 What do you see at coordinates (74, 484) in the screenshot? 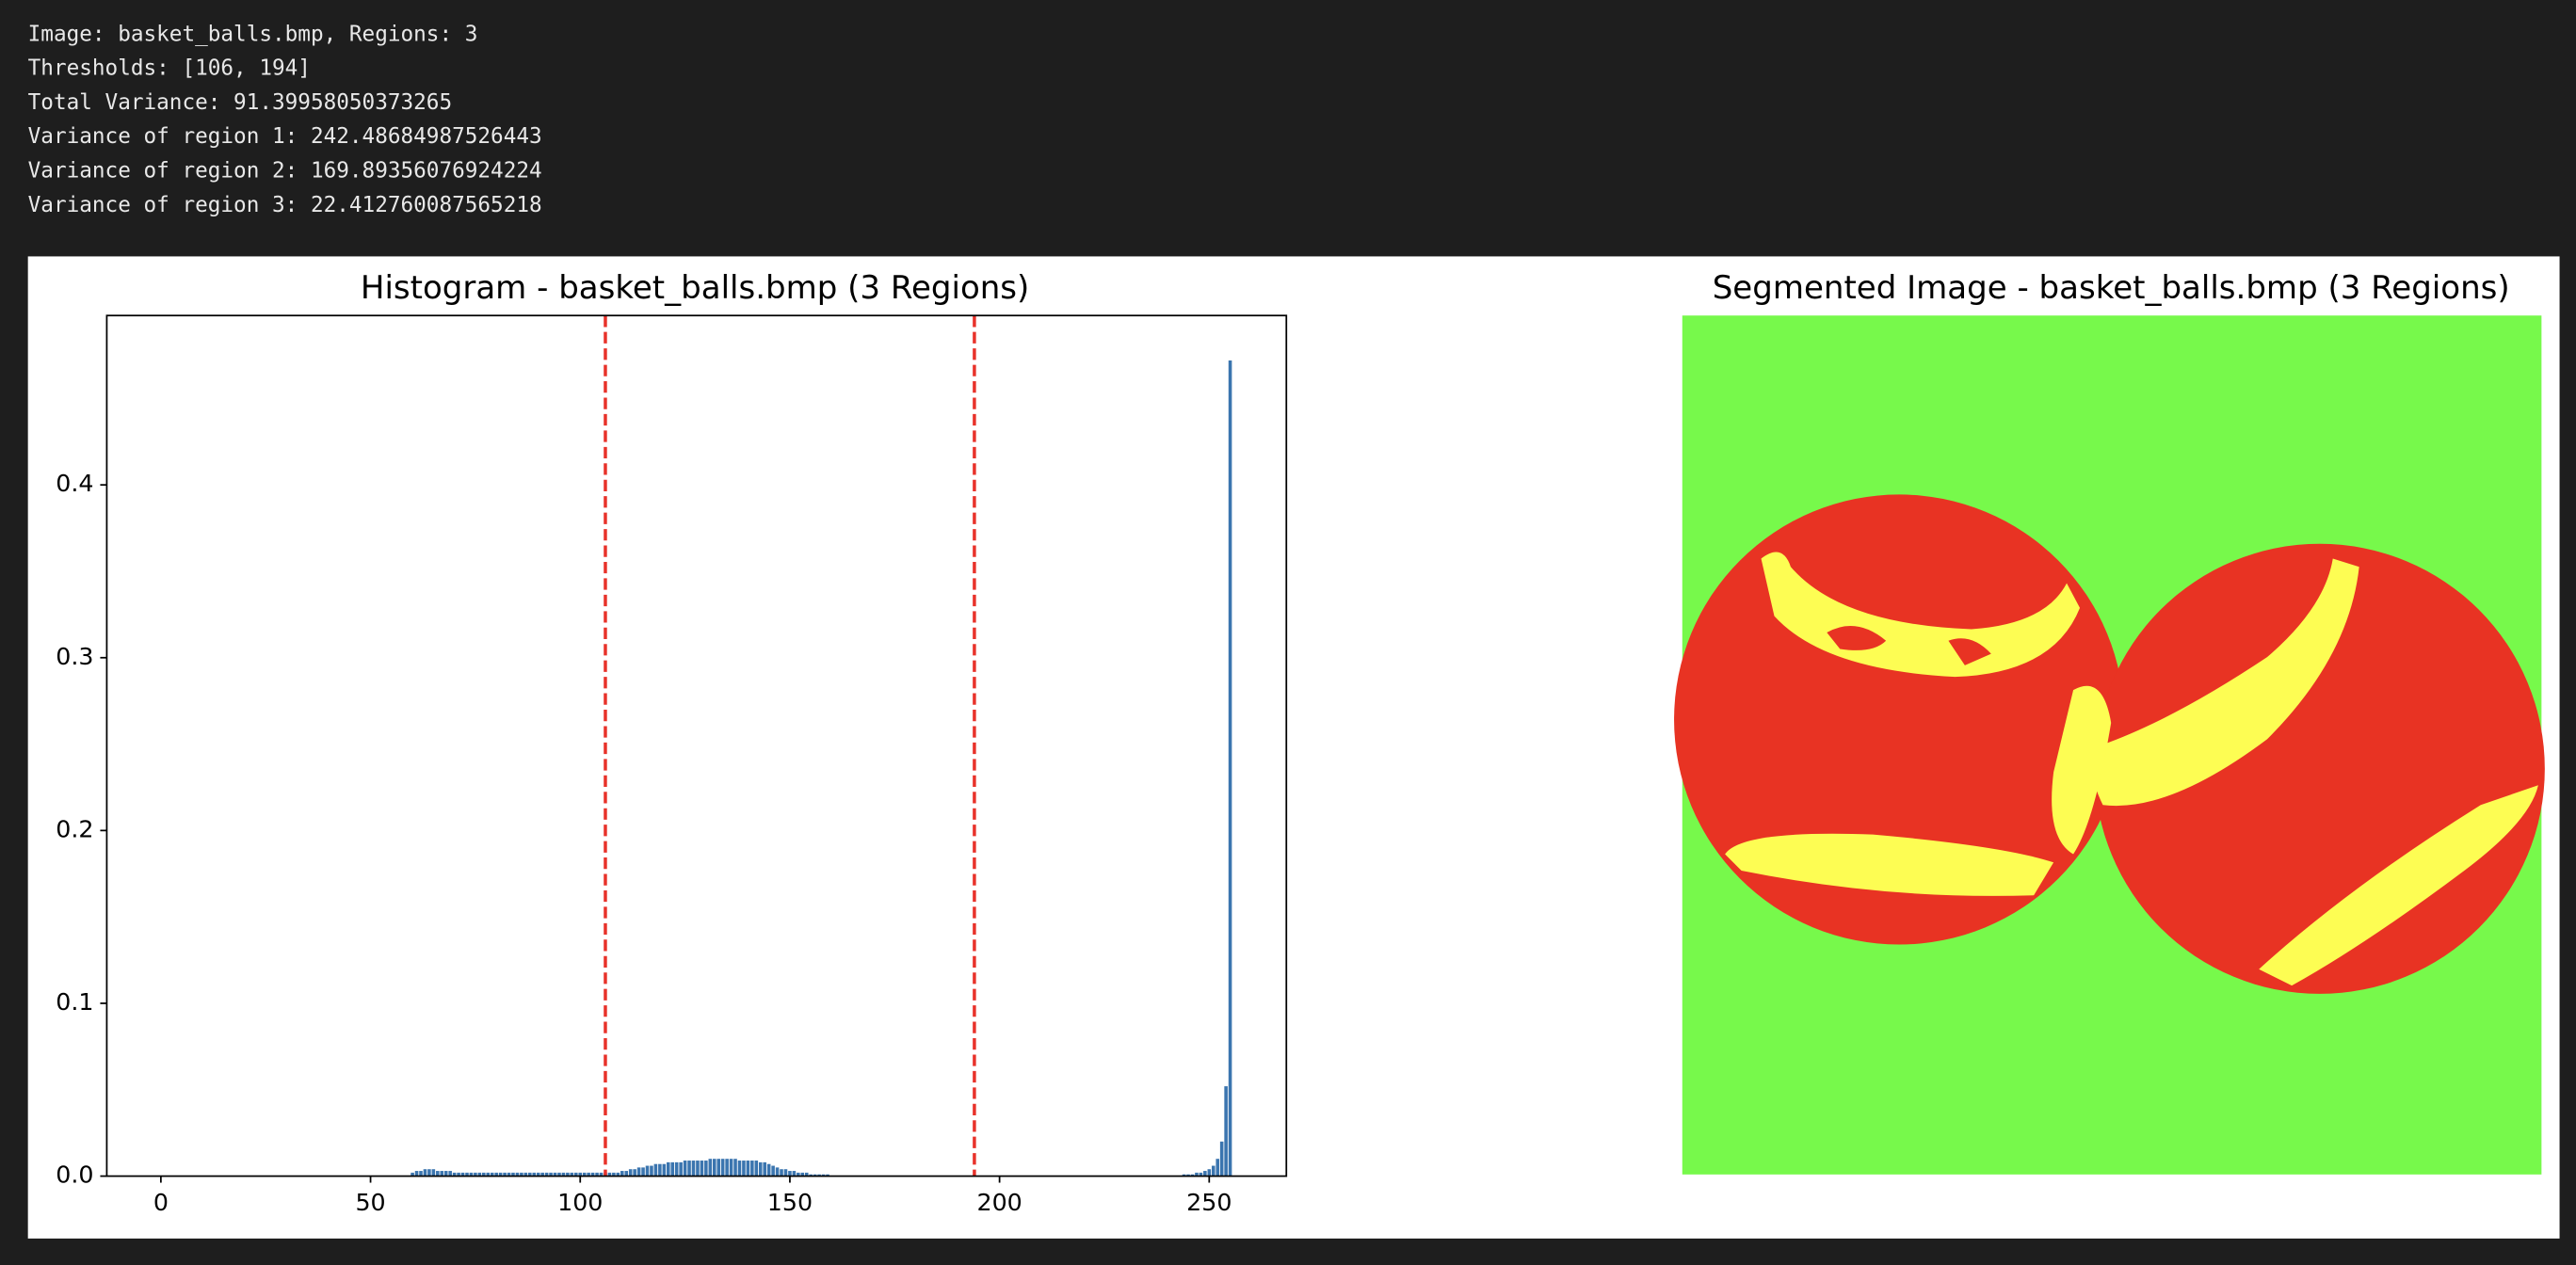
I see `y-tick-label: 0.4` at bounding box center [74, 484].